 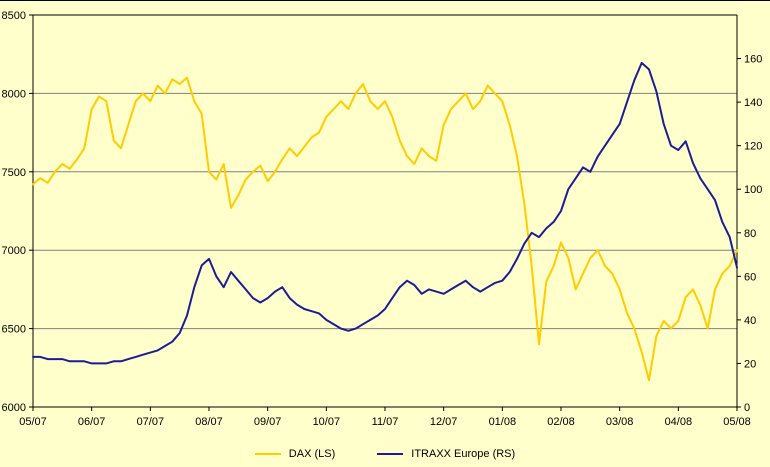 I want to click on dax-legend-label: DAX (LS), so click(x=312, y=454).